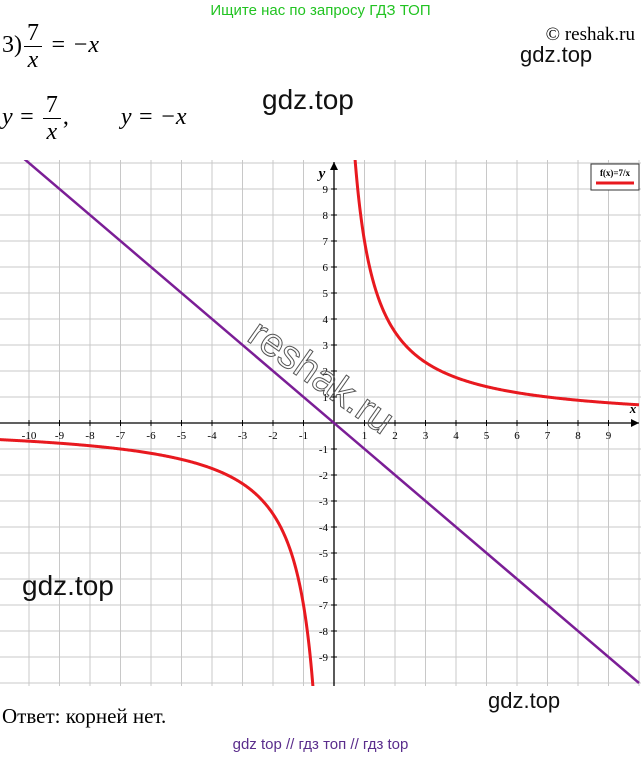 The image size is (641, 760). Describe the element at coordinates (324, 658) in the screenshot. I see `y-tick-label: -9` at that location.